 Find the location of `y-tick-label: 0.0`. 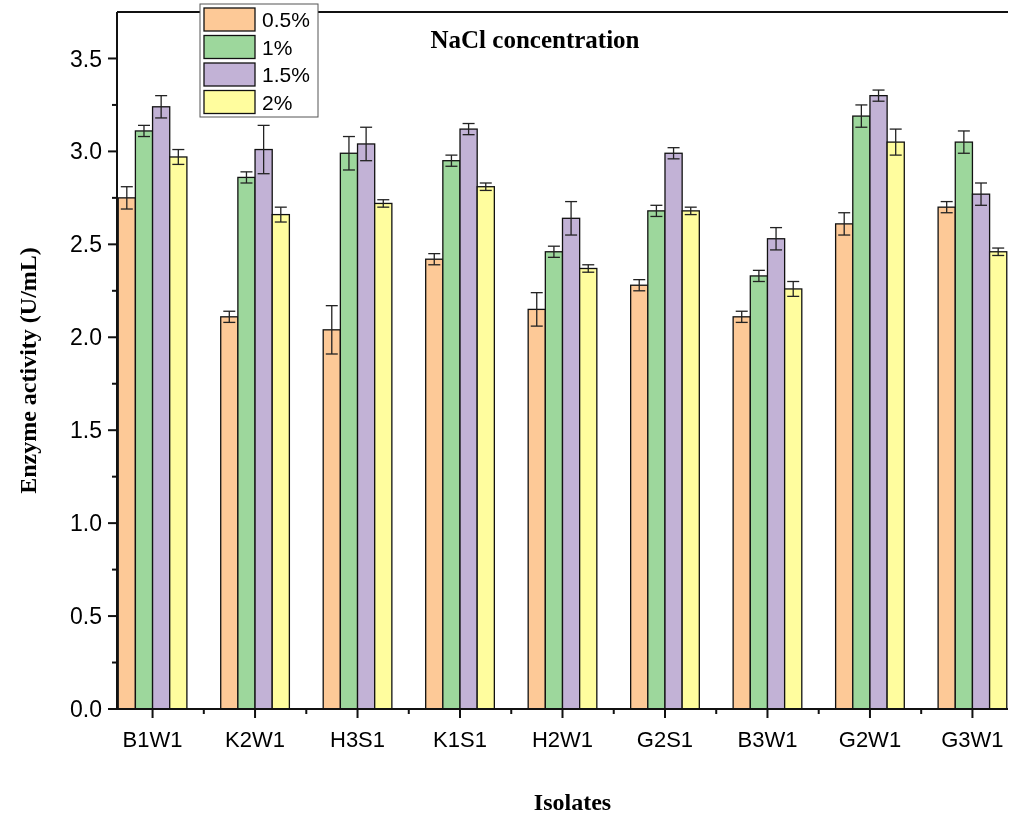

y-tick-label: 0.0 is located at coordinates (86, 709).